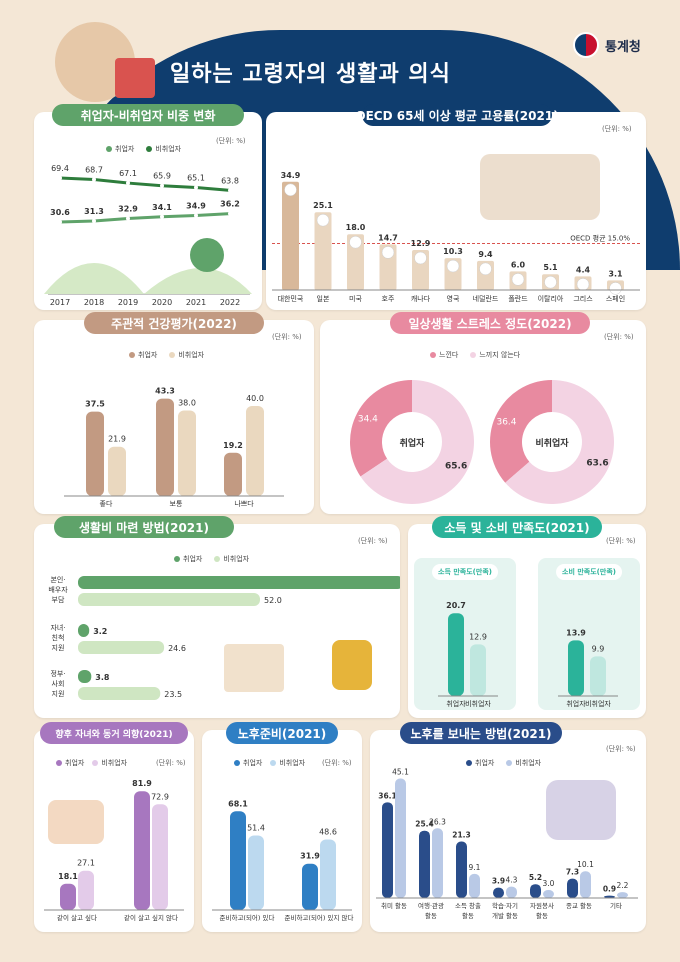  I want to click on data-label: 25.1, so click(323, 205).